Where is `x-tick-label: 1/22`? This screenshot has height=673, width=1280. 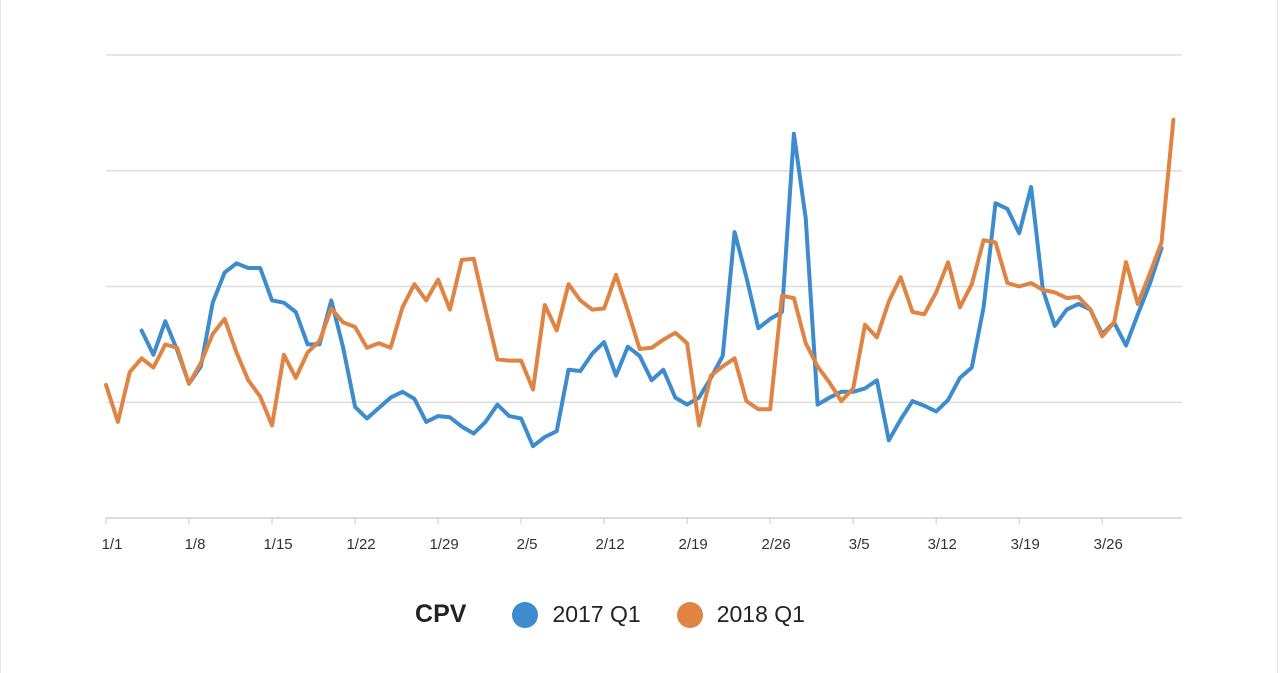 x-tick-label: 1/22 is located at coordinates (360, 544).